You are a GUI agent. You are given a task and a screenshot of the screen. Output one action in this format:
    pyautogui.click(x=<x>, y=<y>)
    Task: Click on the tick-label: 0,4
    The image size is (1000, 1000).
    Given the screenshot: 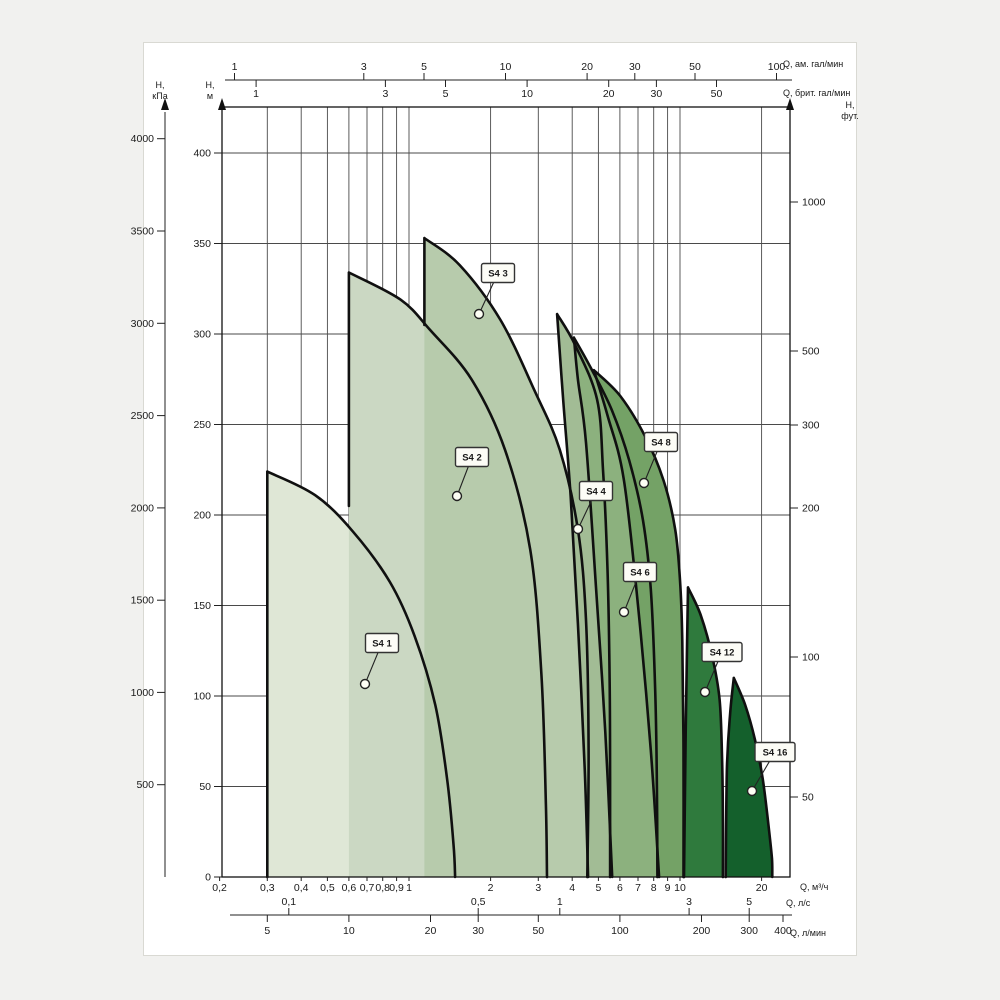 What is the action you would take?
    pyautogui.click(x=301, y=888)
    